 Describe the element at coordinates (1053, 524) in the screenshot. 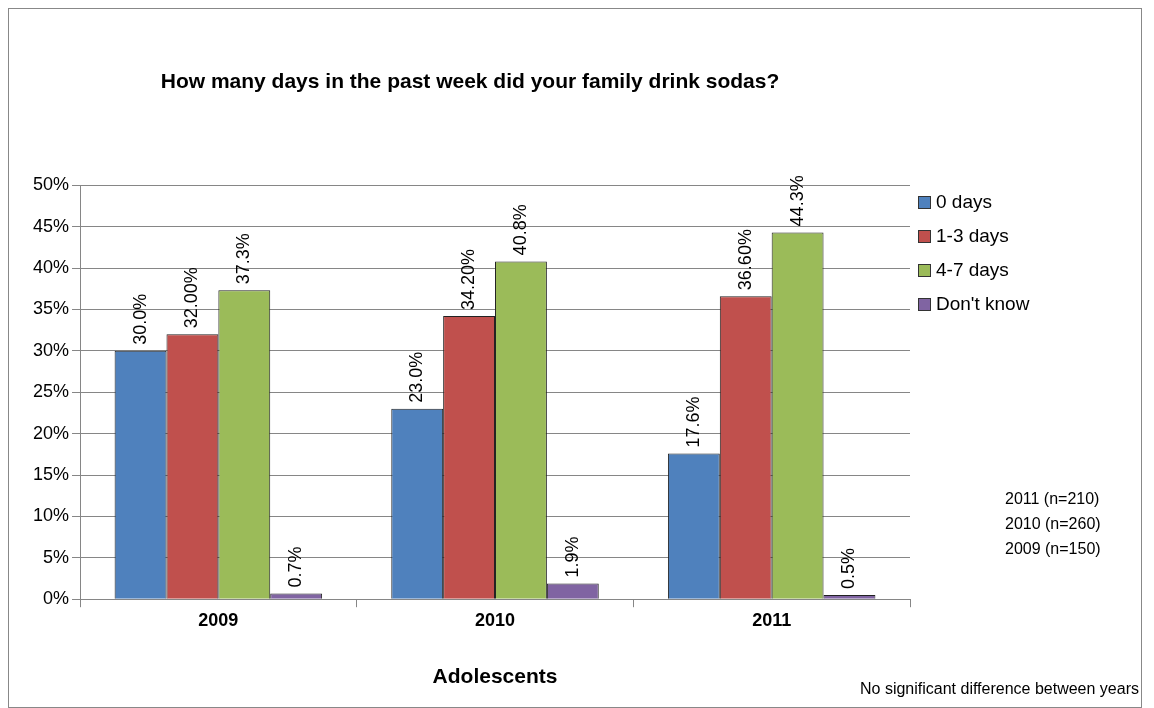

I see `text: 2010 (n=260)` at that location.